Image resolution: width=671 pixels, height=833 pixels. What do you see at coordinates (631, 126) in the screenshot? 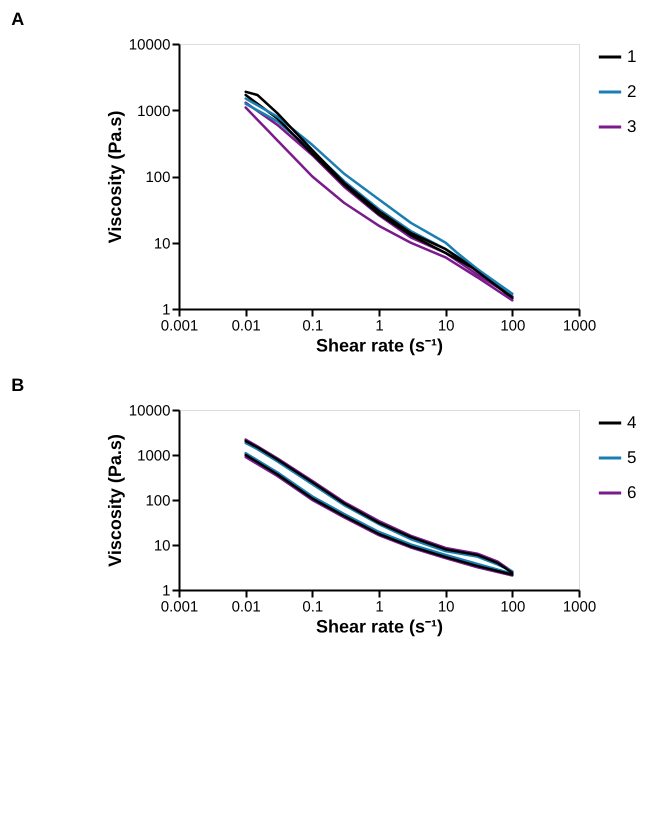
I see `legend-label: 3` at bounding box center [631, 126].